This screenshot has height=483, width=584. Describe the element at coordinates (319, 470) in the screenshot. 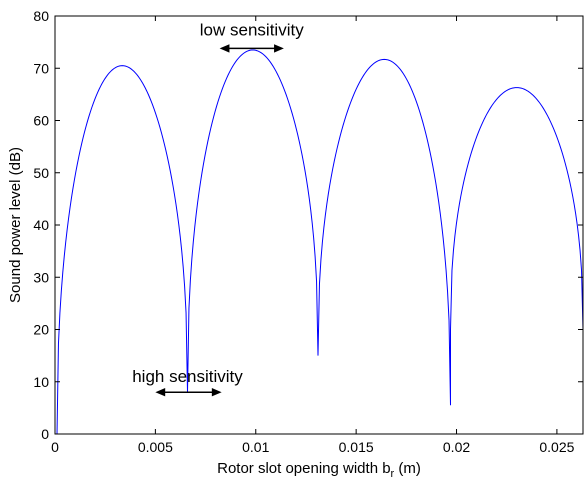

I see `x-axis-label: Rotor slot opening width br (m)` at that location.